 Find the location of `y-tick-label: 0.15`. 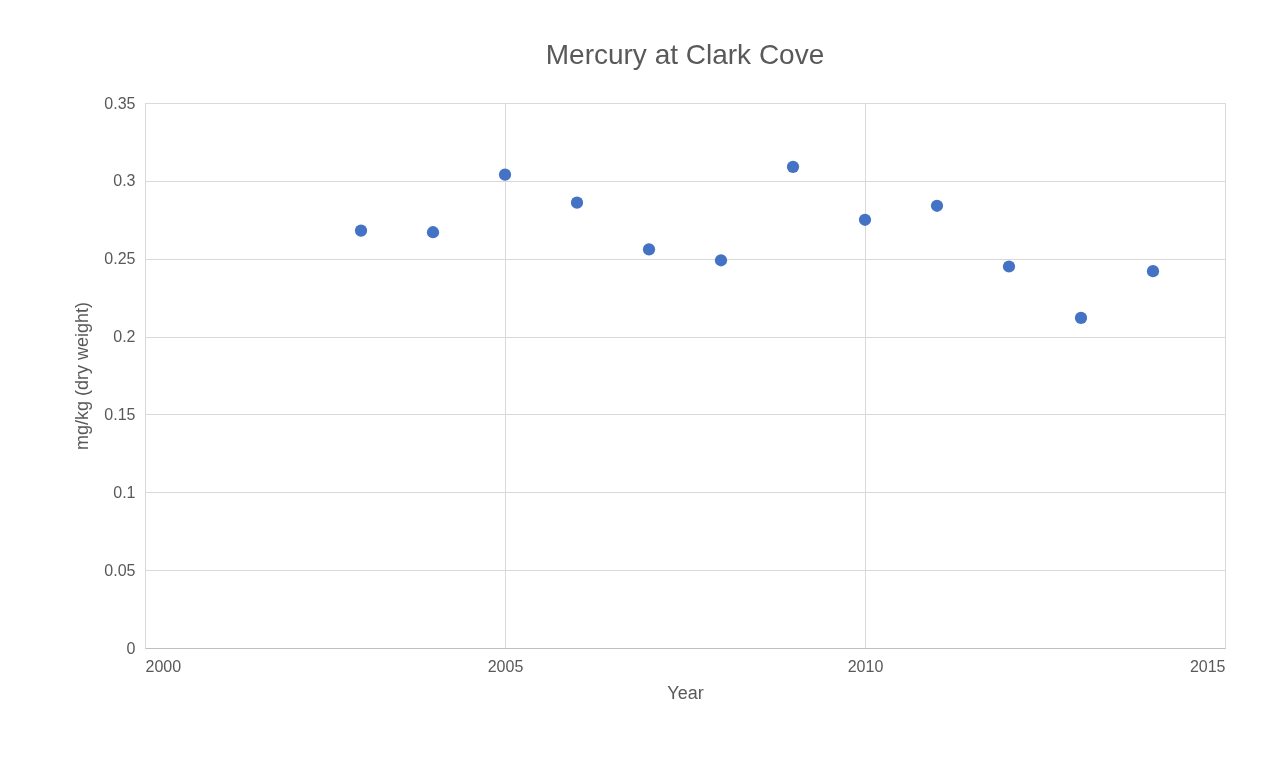

y-tick-label: 0.15 is located at coordinates (120, 414).